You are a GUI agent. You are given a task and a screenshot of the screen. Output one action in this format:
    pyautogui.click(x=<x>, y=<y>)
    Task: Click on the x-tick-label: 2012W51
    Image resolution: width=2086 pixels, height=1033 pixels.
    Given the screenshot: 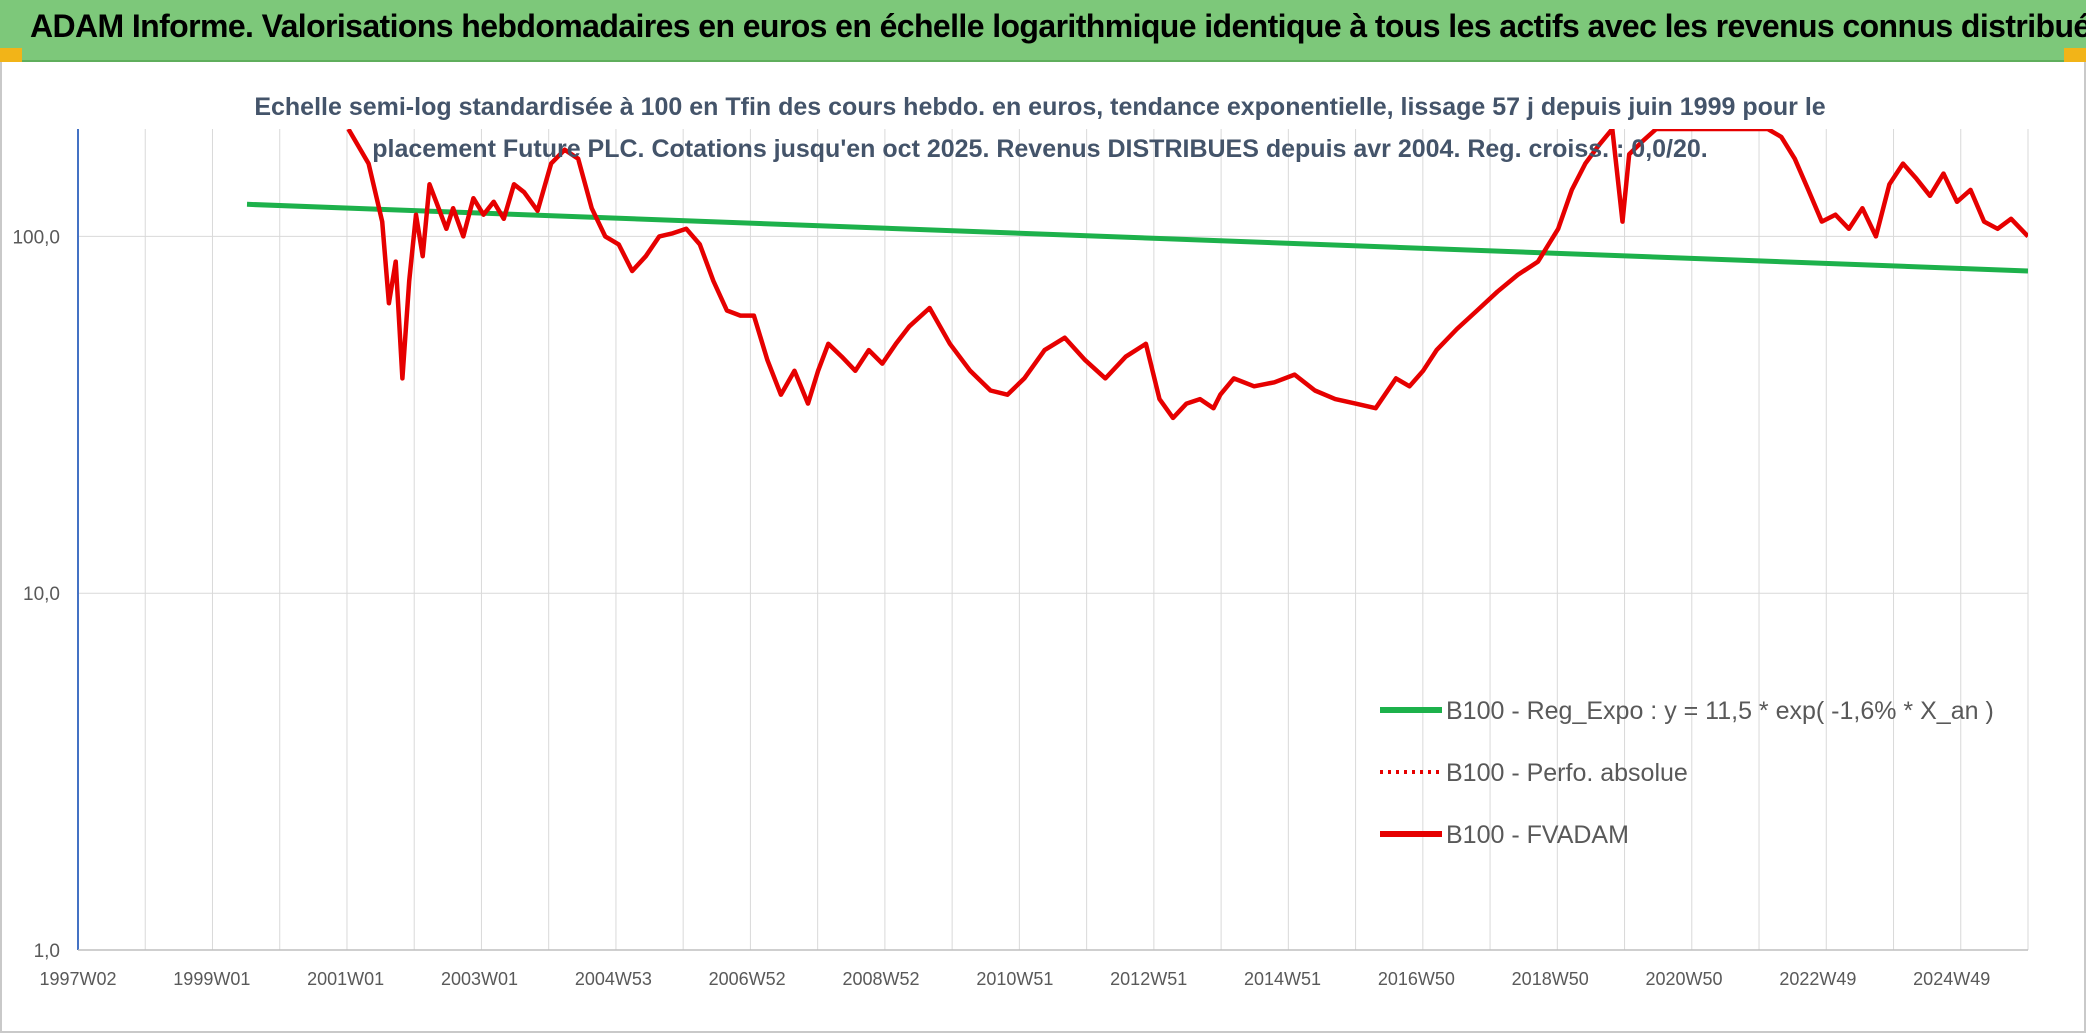 What is the action you would take?
    pyautogui.click(x=1148, y=979)
    